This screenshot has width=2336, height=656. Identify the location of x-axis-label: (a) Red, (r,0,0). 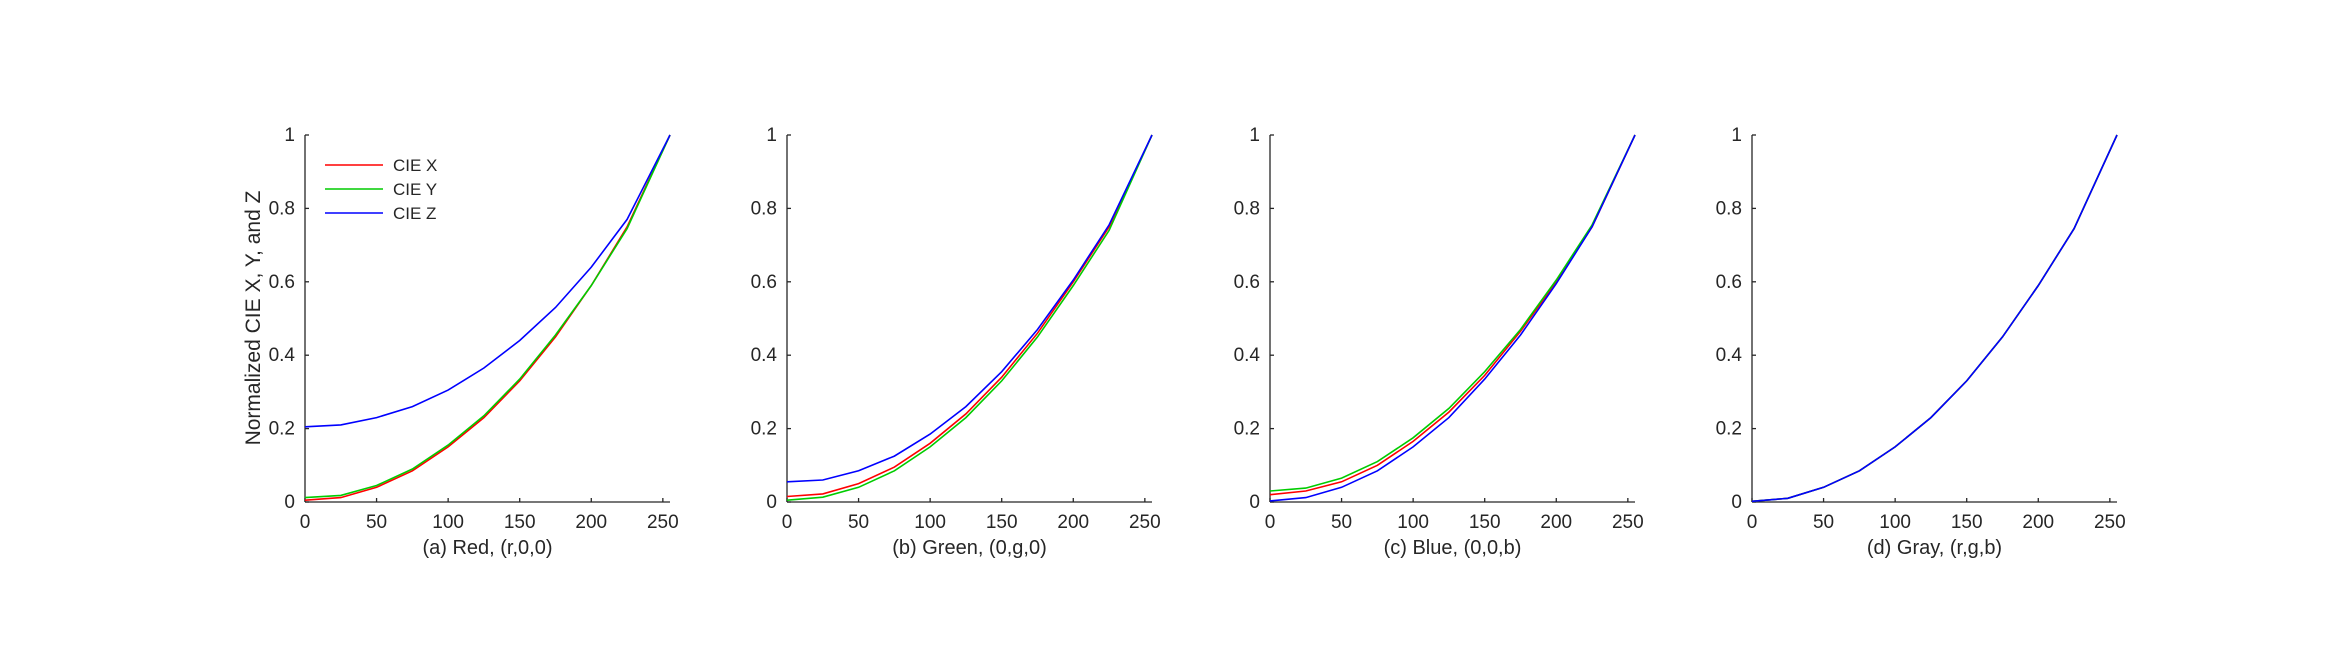
(487, 548).